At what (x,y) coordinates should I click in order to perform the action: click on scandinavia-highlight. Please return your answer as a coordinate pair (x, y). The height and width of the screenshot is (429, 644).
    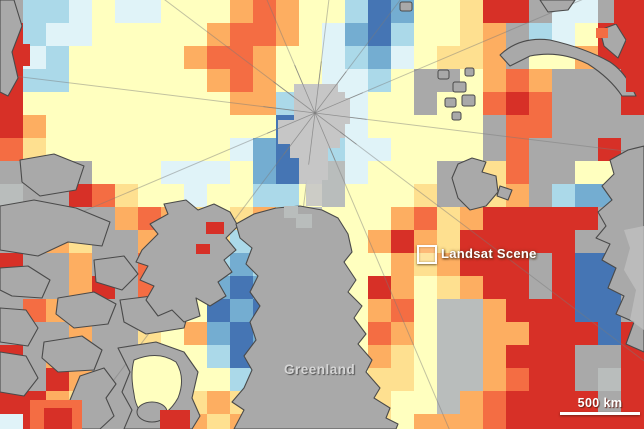
    Looking at the image, I should click on (634, 278).